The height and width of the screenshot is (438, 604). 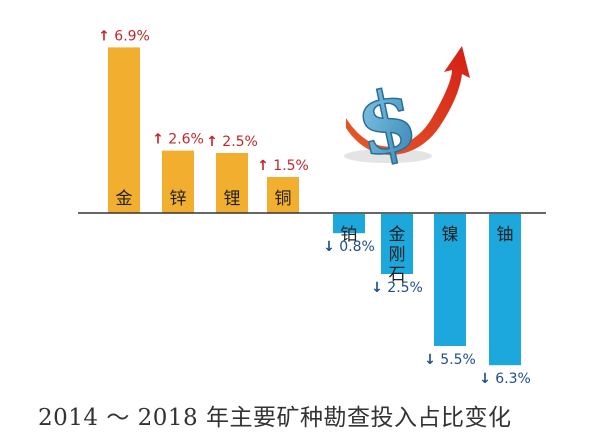 What do you see at coordinates (124, 36) in the screenshot?
I see `value-label-0: ↑ 6.9%` at bounding box center [124, 36].